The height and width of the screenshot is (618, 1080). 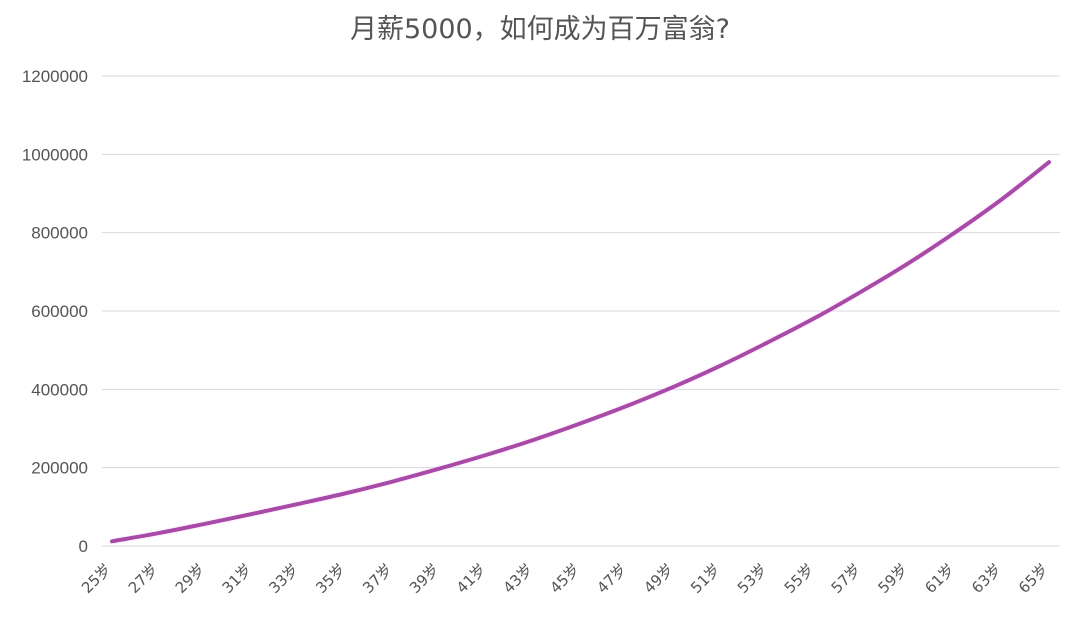 I want to click on x-tick-label: 45岁, so click(x=564, y=578).